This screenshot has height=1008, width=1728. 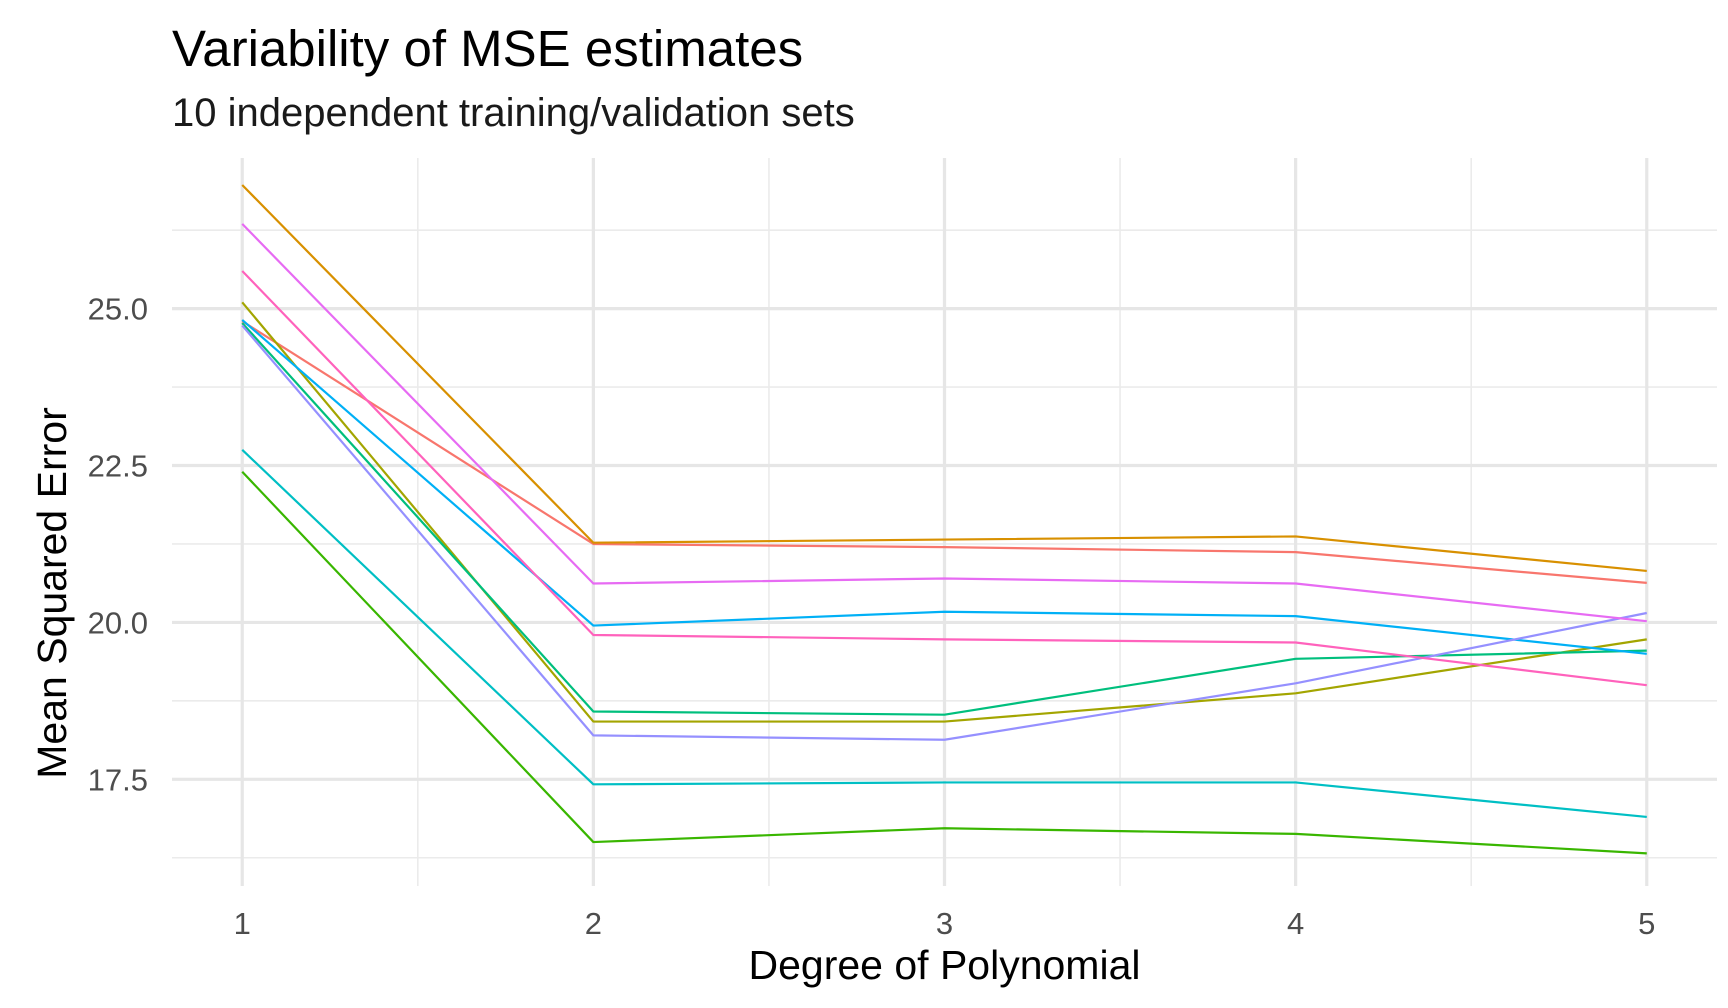 I want to click on x-axis-ticks: 1 2 3 4 5, so click(x=945, y=923).